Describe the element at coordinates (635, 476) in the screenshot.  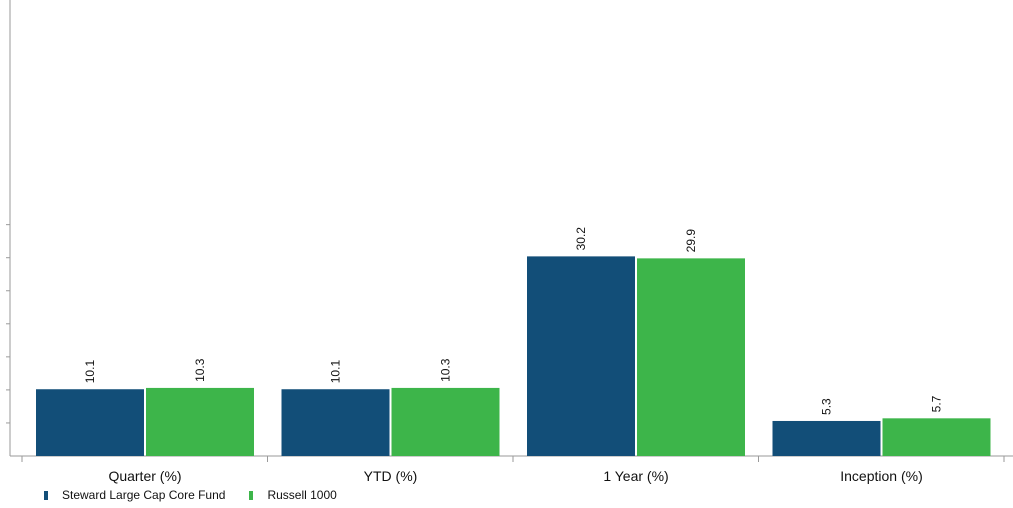
I see `category-label: 1 Year (%)` at that location.